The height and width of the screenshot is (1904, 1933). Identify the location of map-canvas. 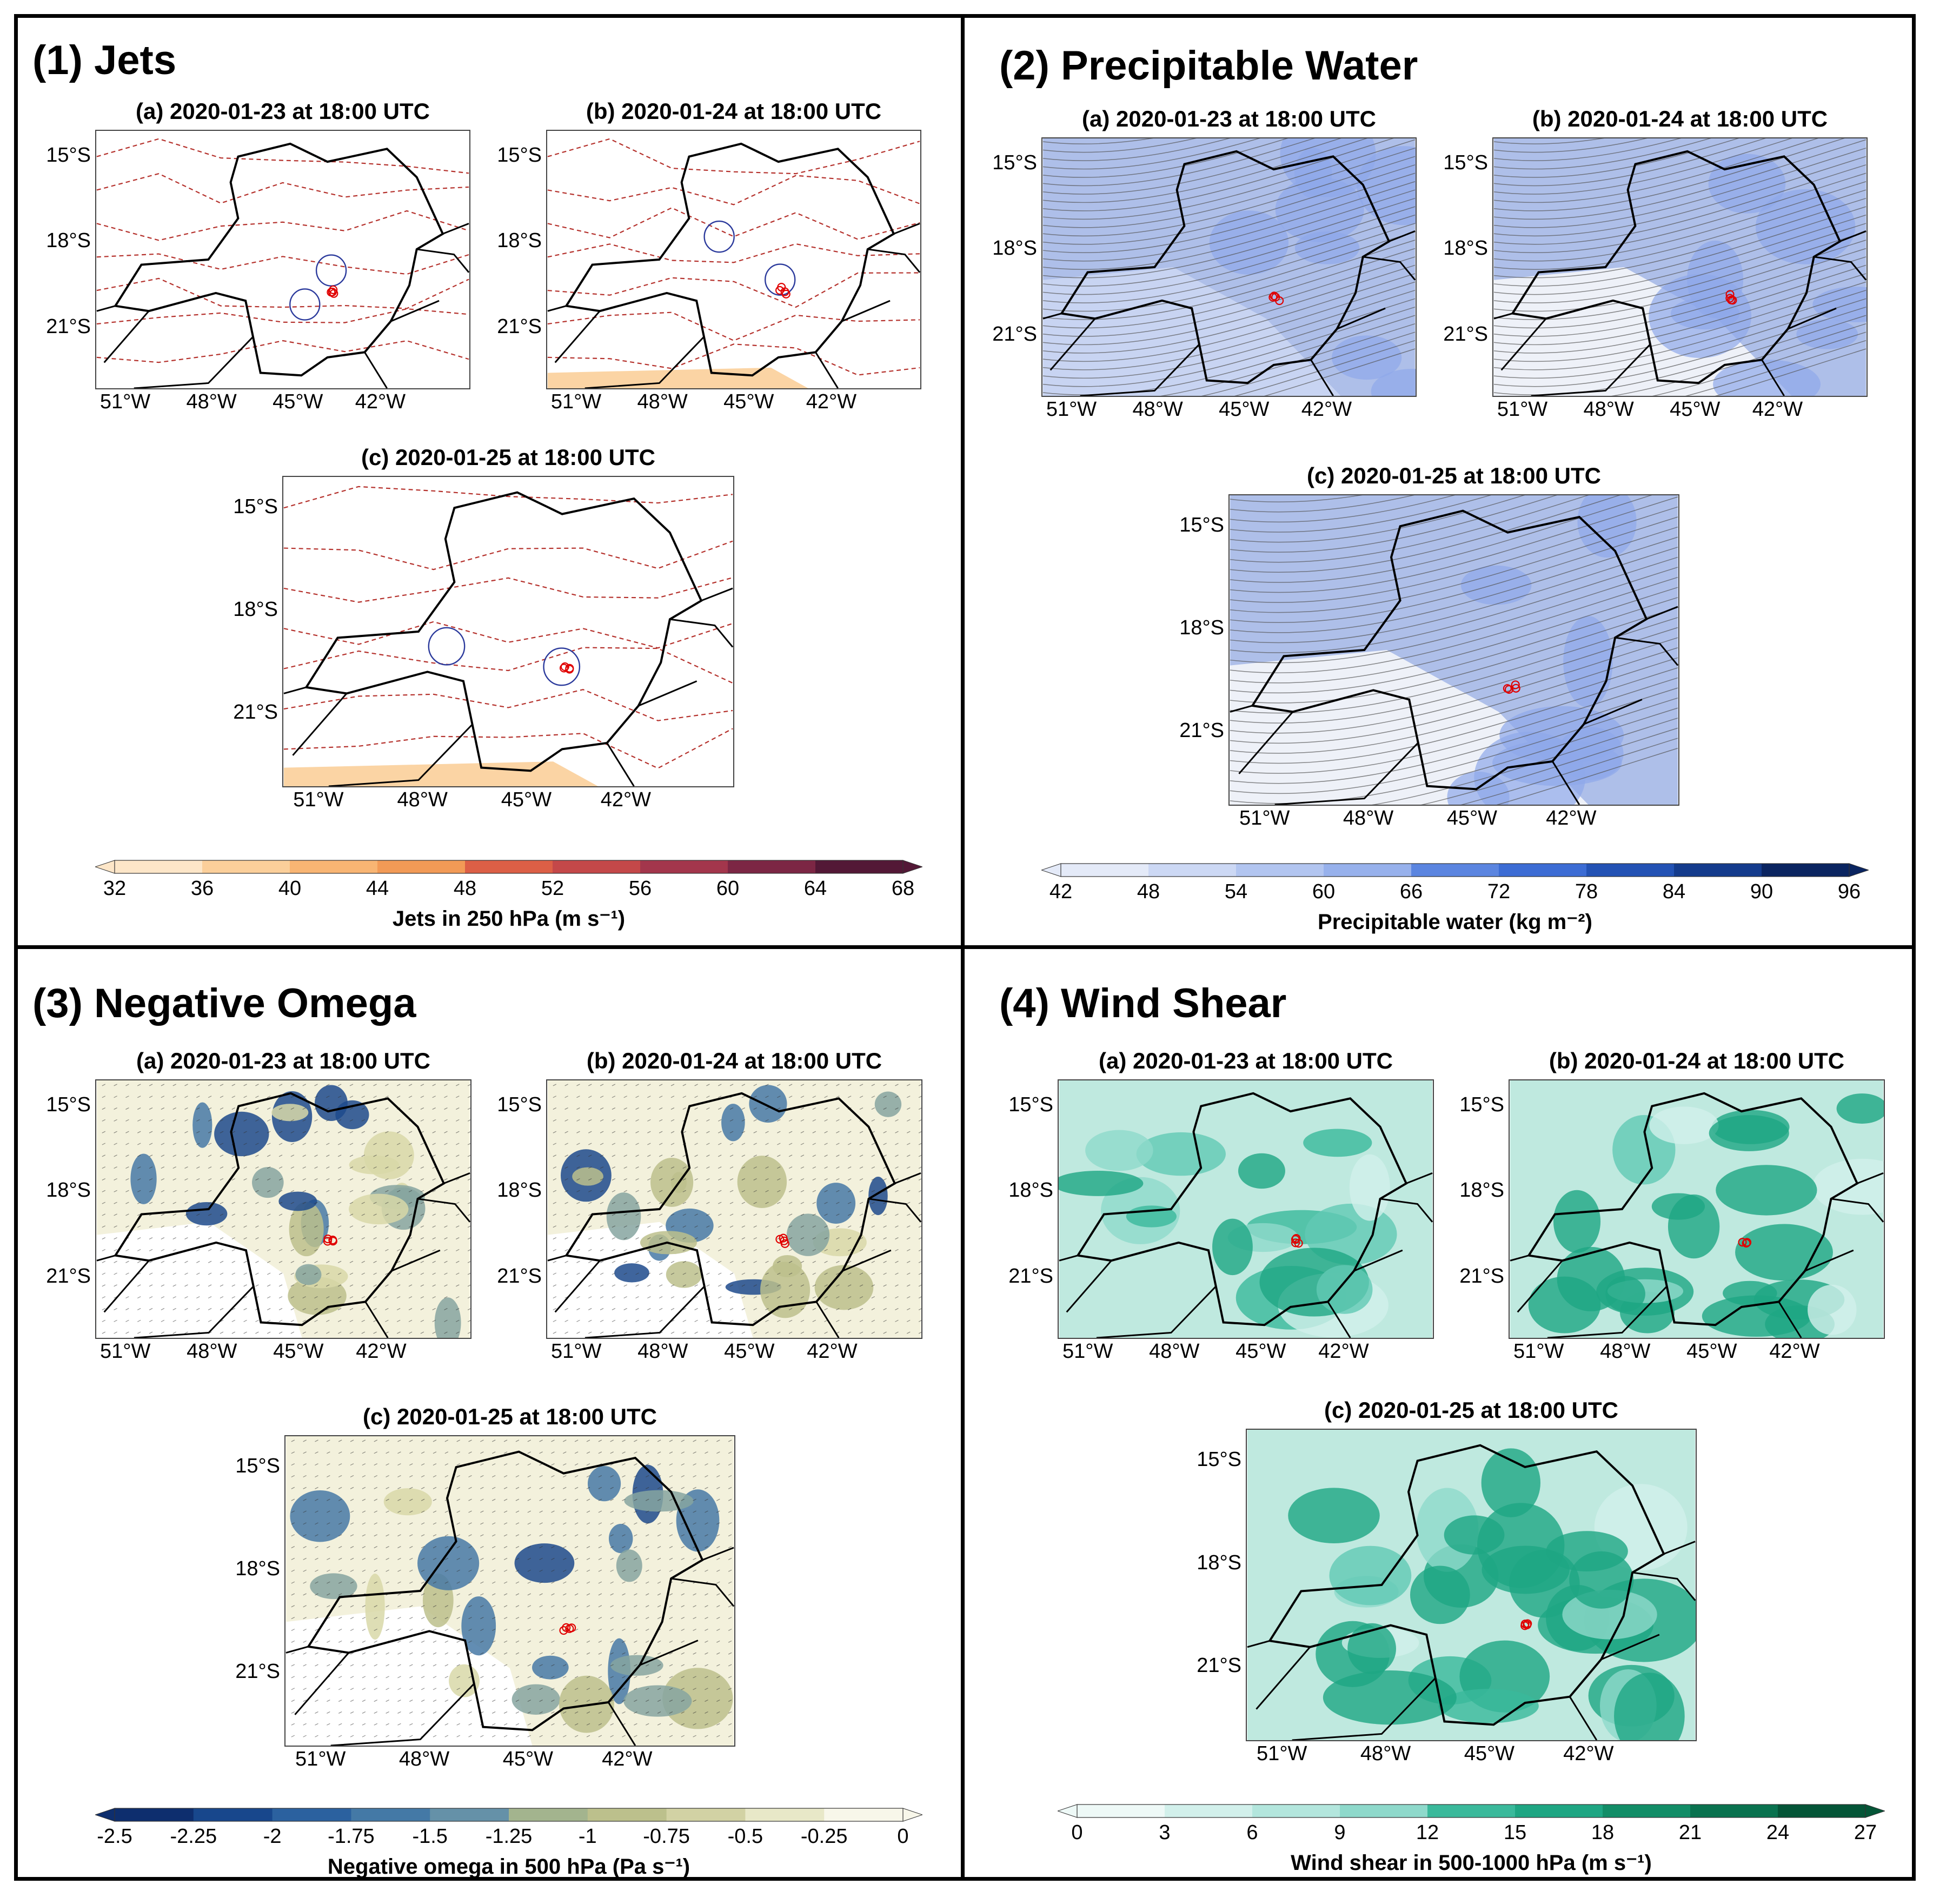
(509, 1591).